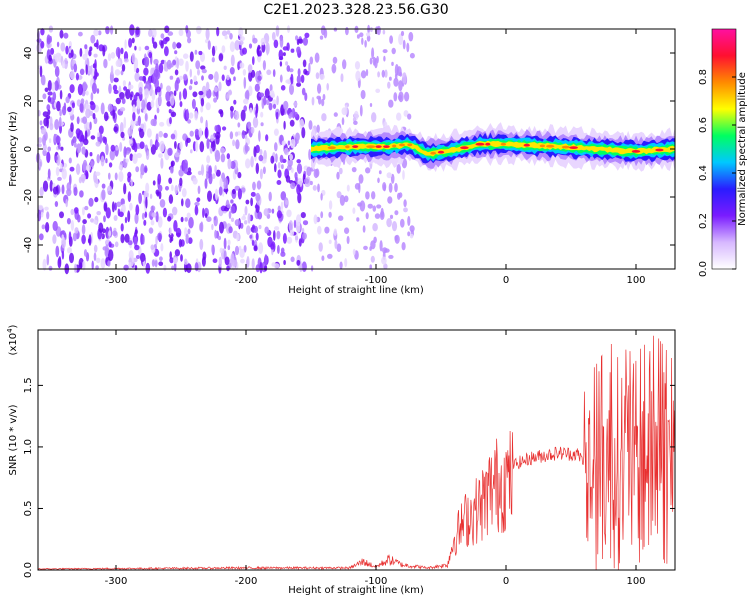 Image resolution: width=750 pixels, height=600 pixels. Describe the element at coordinates (635, 581) in the screenshot. I see `x-tick-label: 100` at that location.